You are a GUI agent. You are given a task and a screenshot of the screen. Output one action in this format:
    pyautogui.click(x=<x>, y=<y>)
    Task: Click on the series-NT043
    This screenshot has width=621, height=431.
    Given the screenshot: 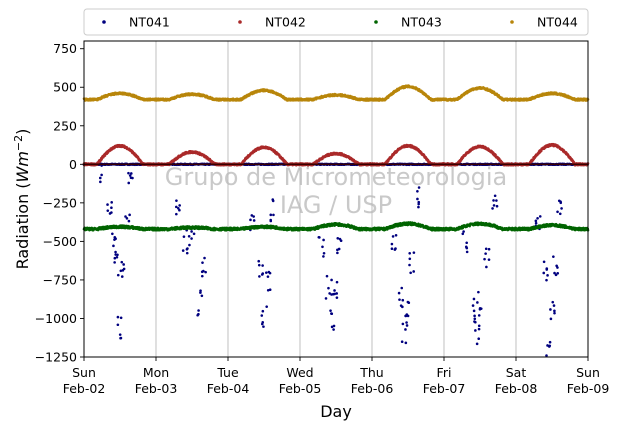 What is the action you would take?
    pyautogui.click(x=336, y=226)
    